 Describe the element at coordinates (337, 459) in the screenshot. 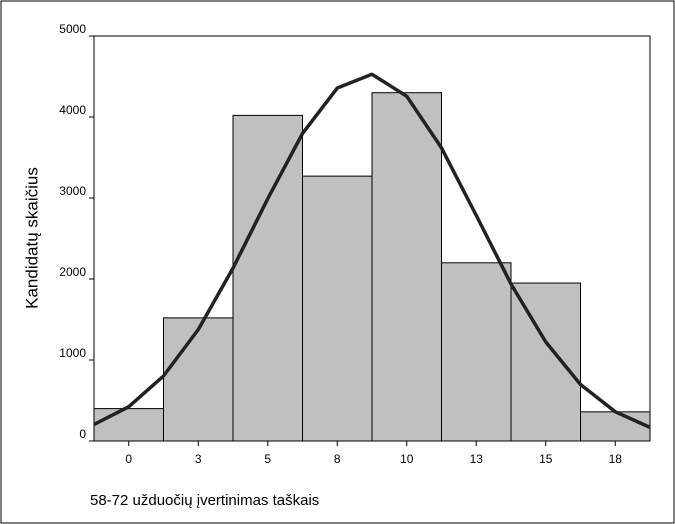

I see `x-tick-label: 8` at that location.